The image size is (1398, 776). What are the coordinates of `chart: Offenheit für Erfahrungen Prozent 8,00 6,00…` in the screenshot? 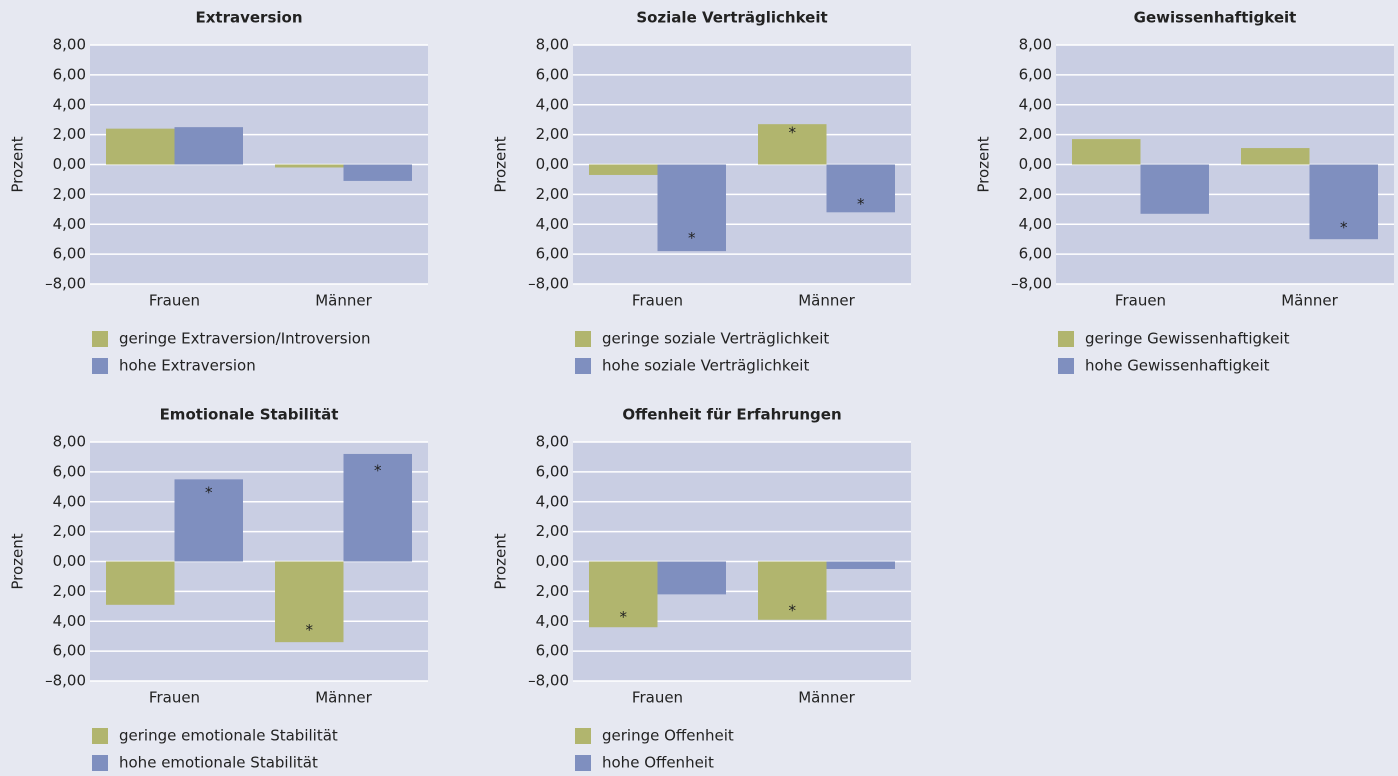 It's located at (701, 589).